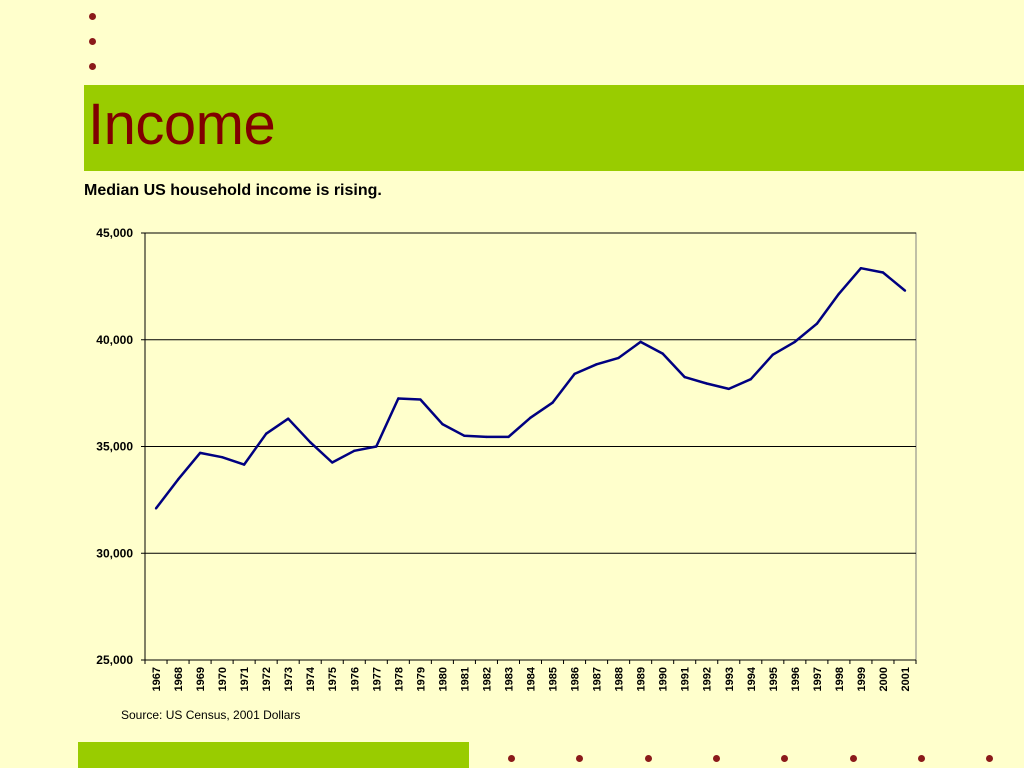 The height and width of the screenshot is (768, 1024). What do you see at coordinates (179, 679) in the screenshot?
I see `x-tick-label: 1968` at bounding box center [179, 679].